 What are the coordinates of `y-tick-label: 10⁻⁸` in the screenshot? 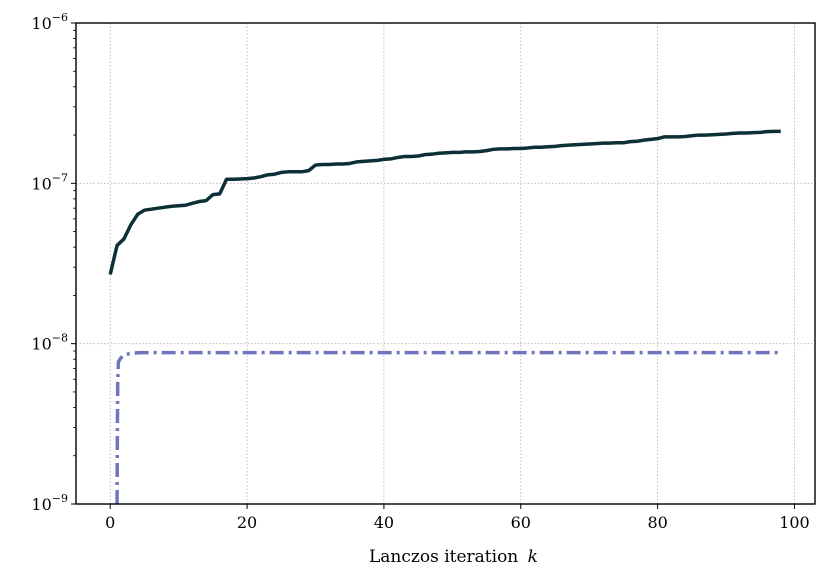 It's located at (49, 343).